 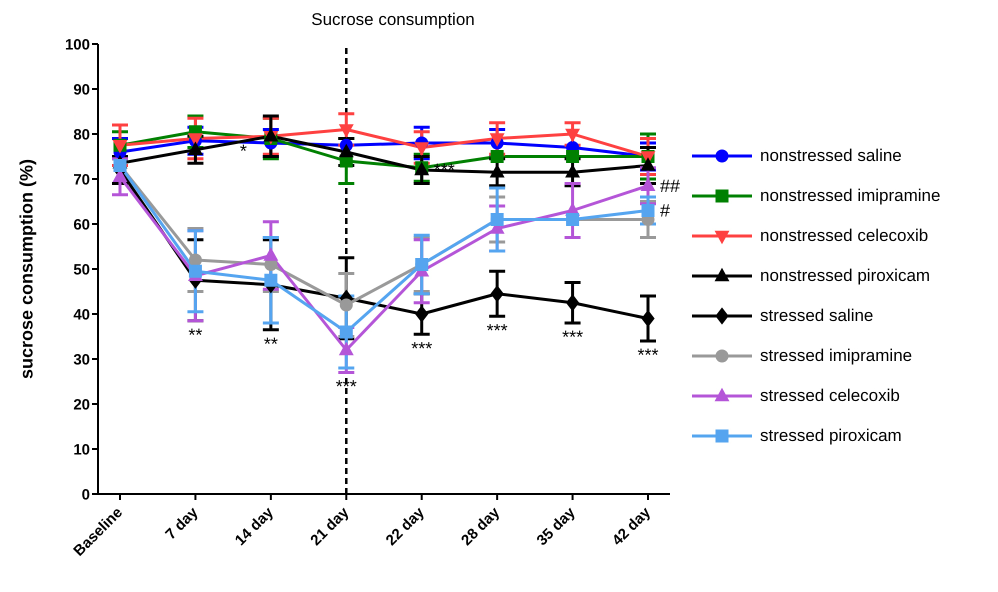 I want to click on x-tick-label: 35 day, so click(x=557, y=527).